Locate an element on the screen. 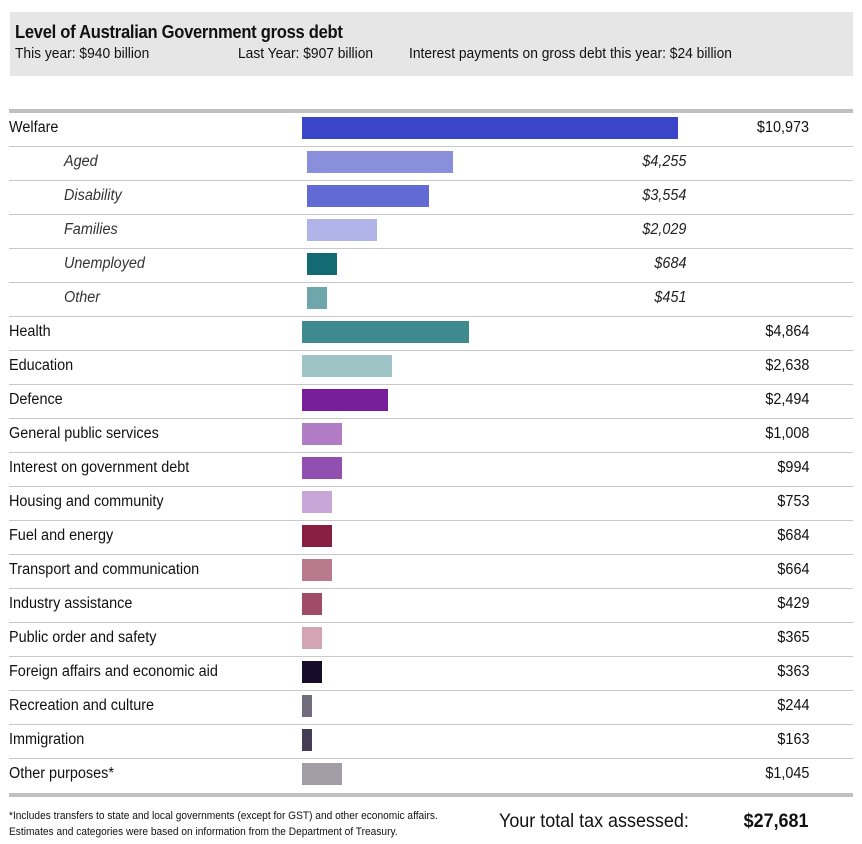 The width and height of the screenshot is (862, 844). row-label: Aged is located at coordinates (81, 161).